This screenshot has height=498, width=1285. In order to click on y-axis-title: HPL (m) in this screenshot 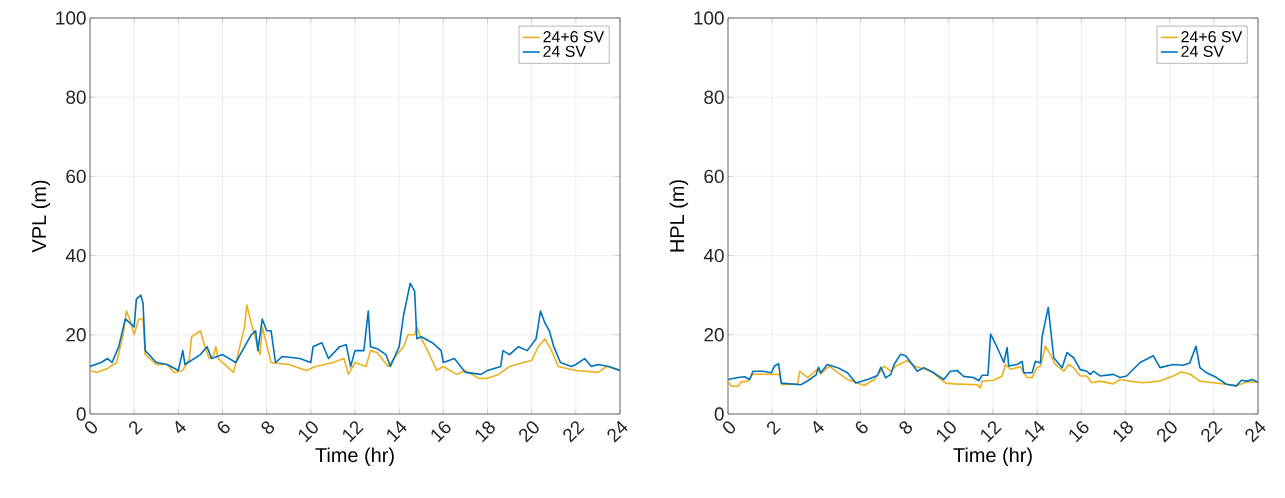, I will do `click(679, 216)`.